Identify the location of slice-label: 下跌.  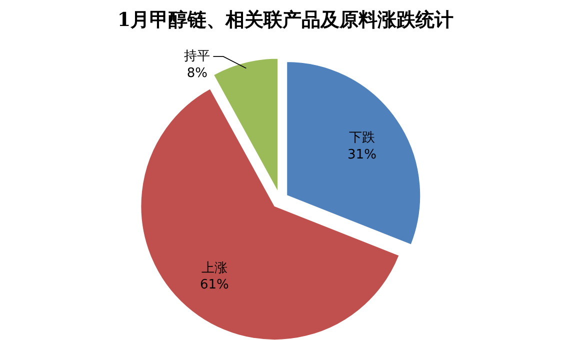
(361, 138).